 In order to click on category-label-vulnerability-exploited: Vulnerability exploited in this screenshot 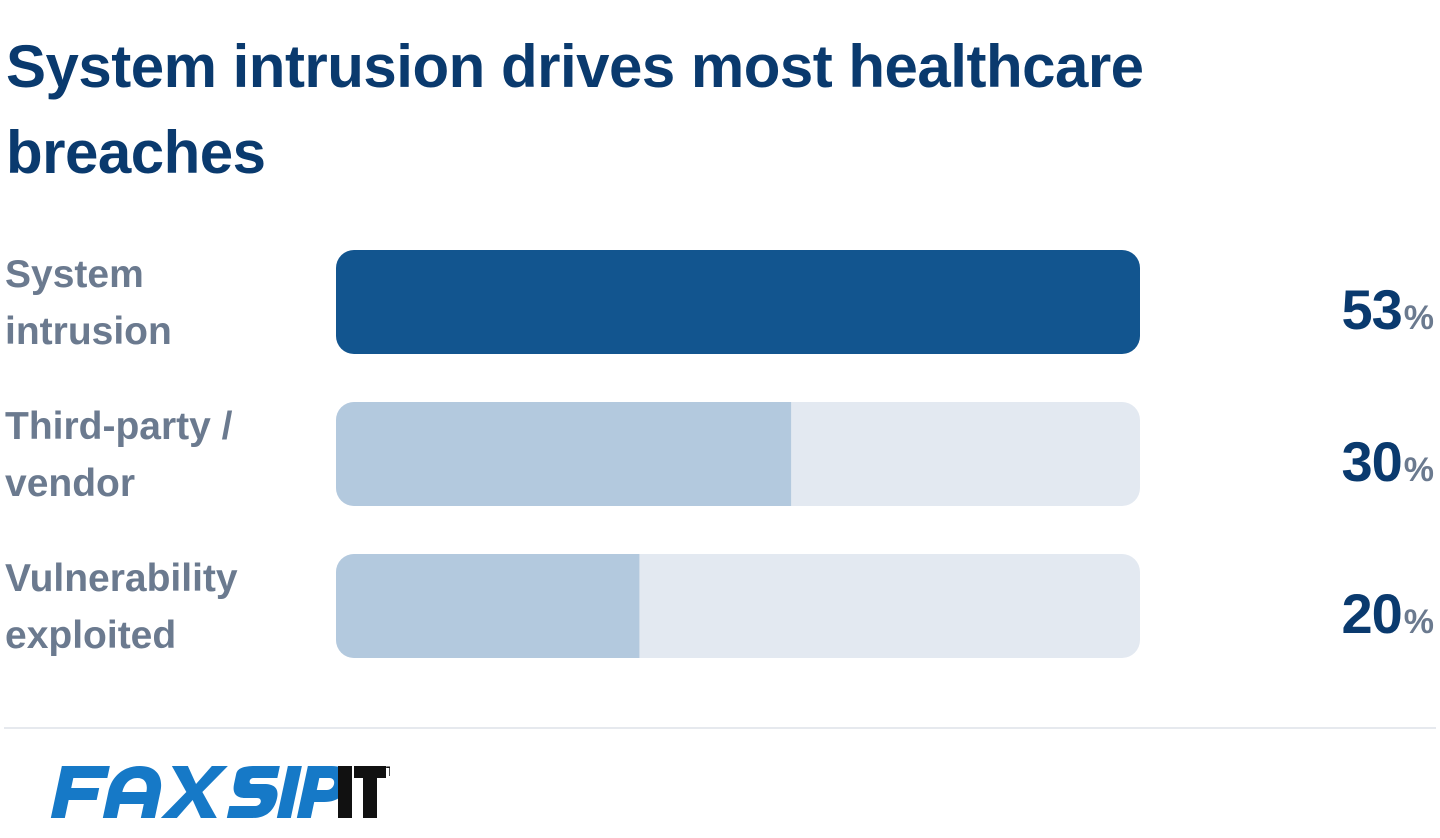, I will do `click(155, 607)`.